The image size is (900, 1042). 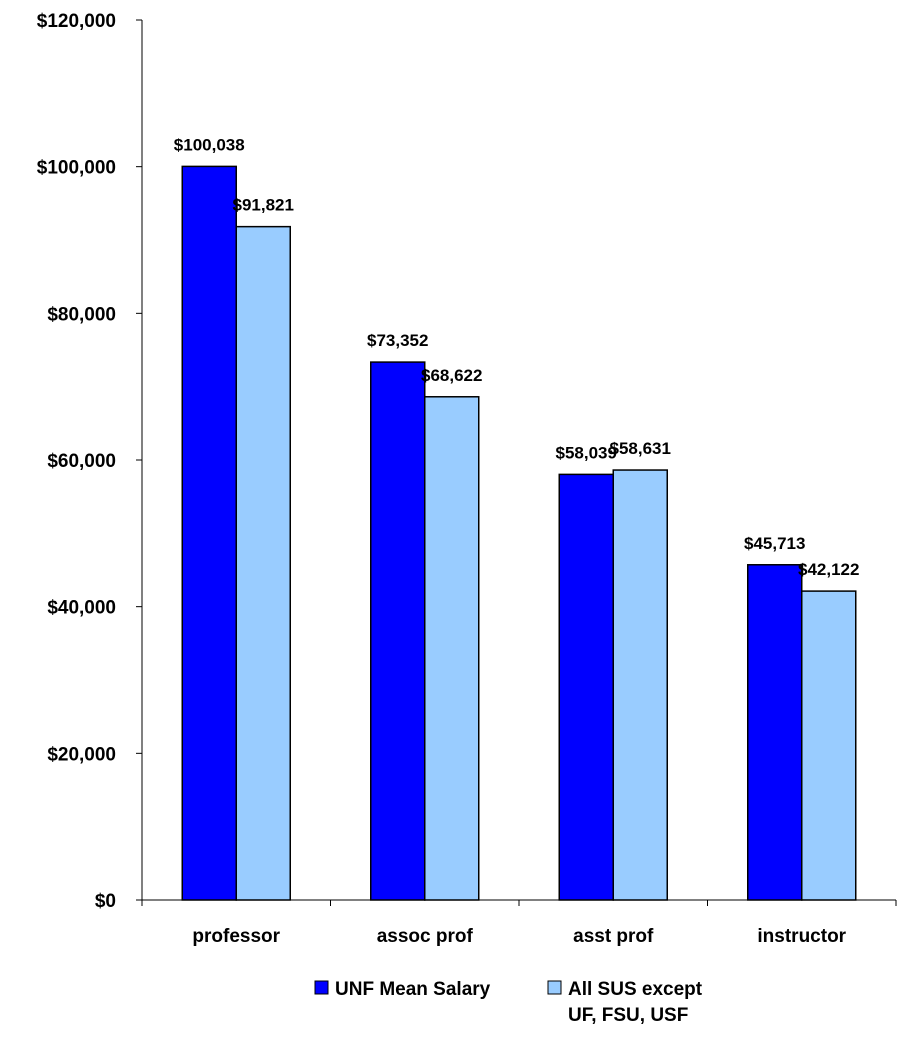 I want to click on legend-label: UNF Mean Salary, so click(x=413, y=989).